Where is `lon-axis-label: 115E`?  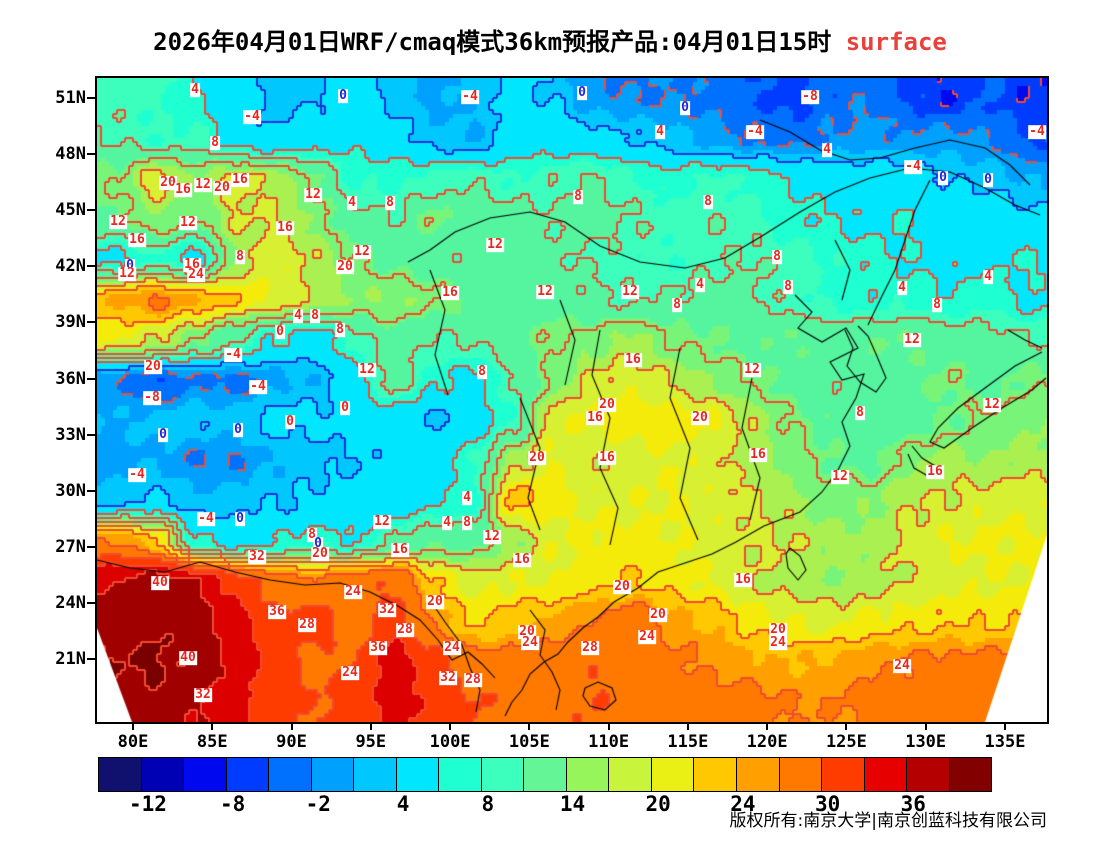
lon-axis-label: 115E is located at coordinates (688, 742).